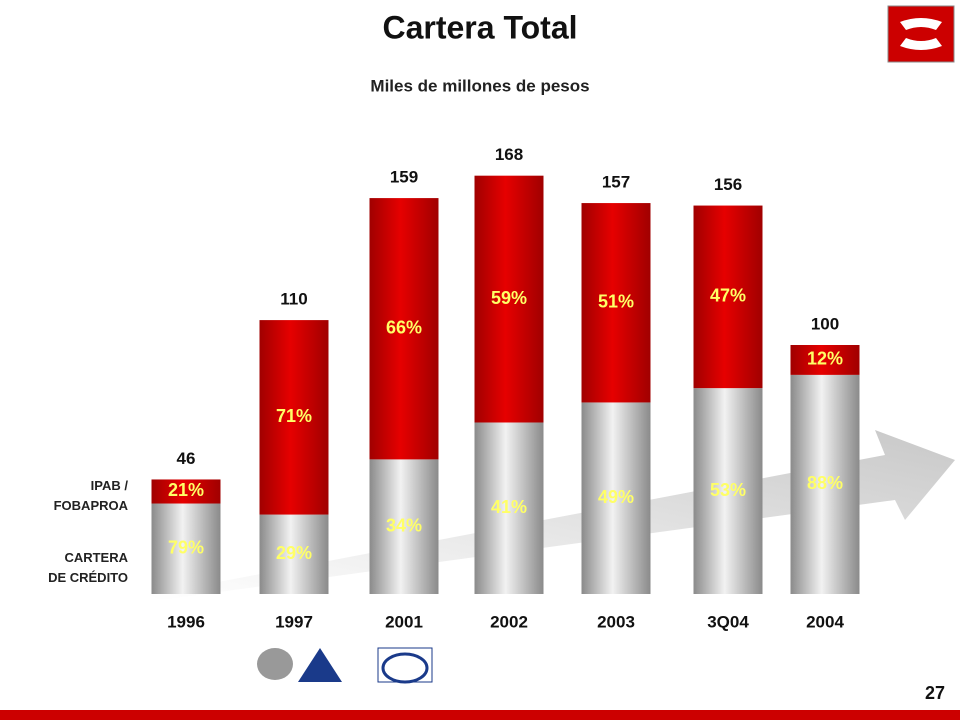 This screenshot has width=960, height=720. I want to click on value-label: 34%, so click(404, 525).